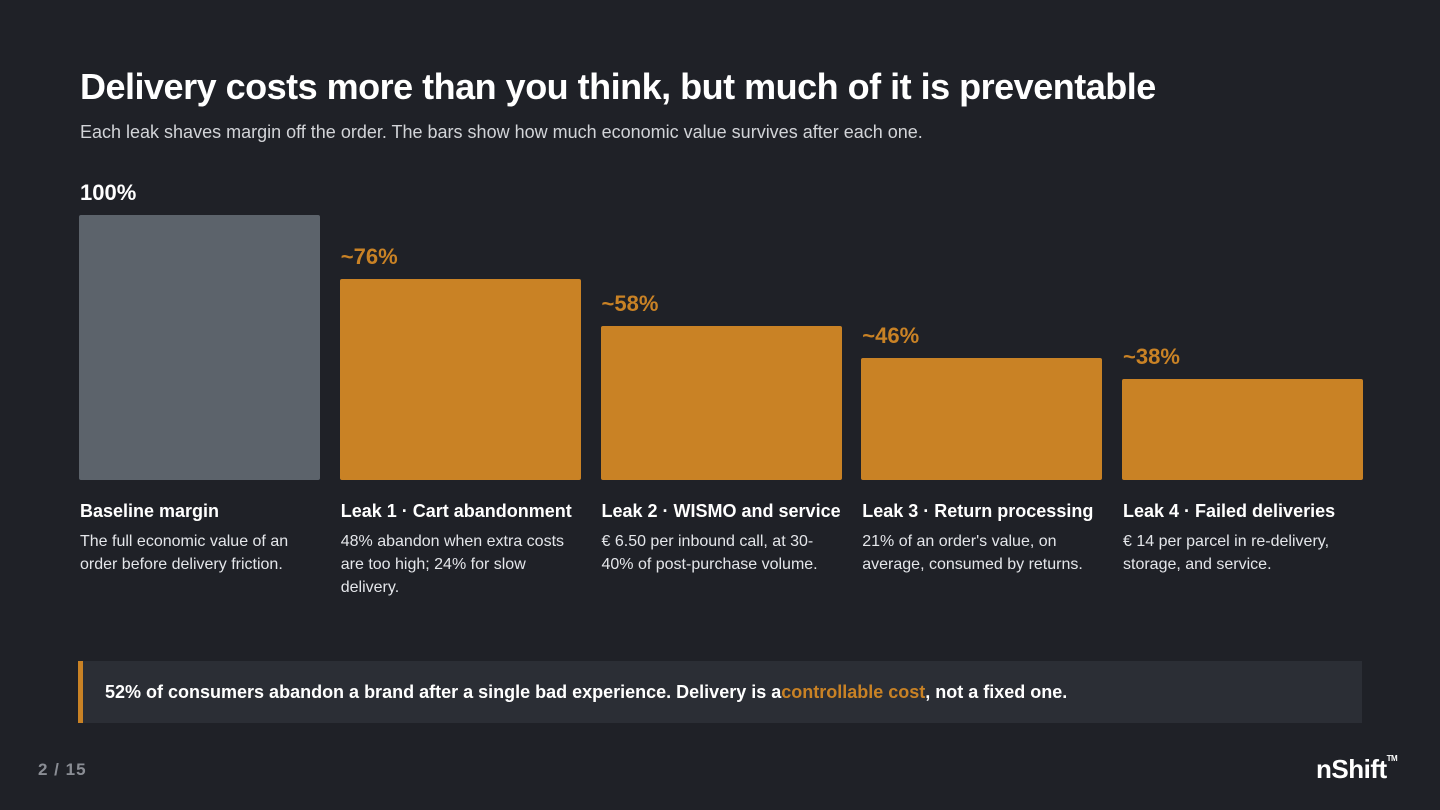  I want to click on bar-value-label-5: ~38%, so click(1151, 357).